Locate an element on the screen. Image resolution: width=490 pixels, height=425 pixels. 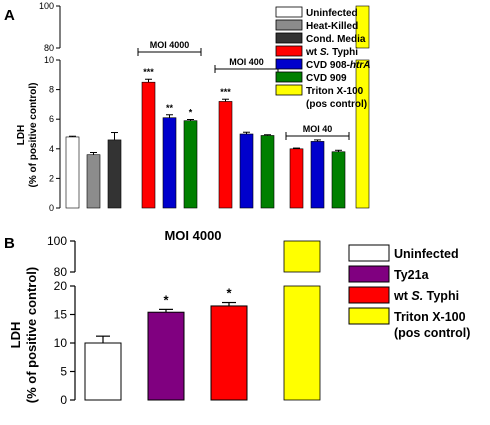
y-tick-label: 4 is located at coordinates (51, 149).